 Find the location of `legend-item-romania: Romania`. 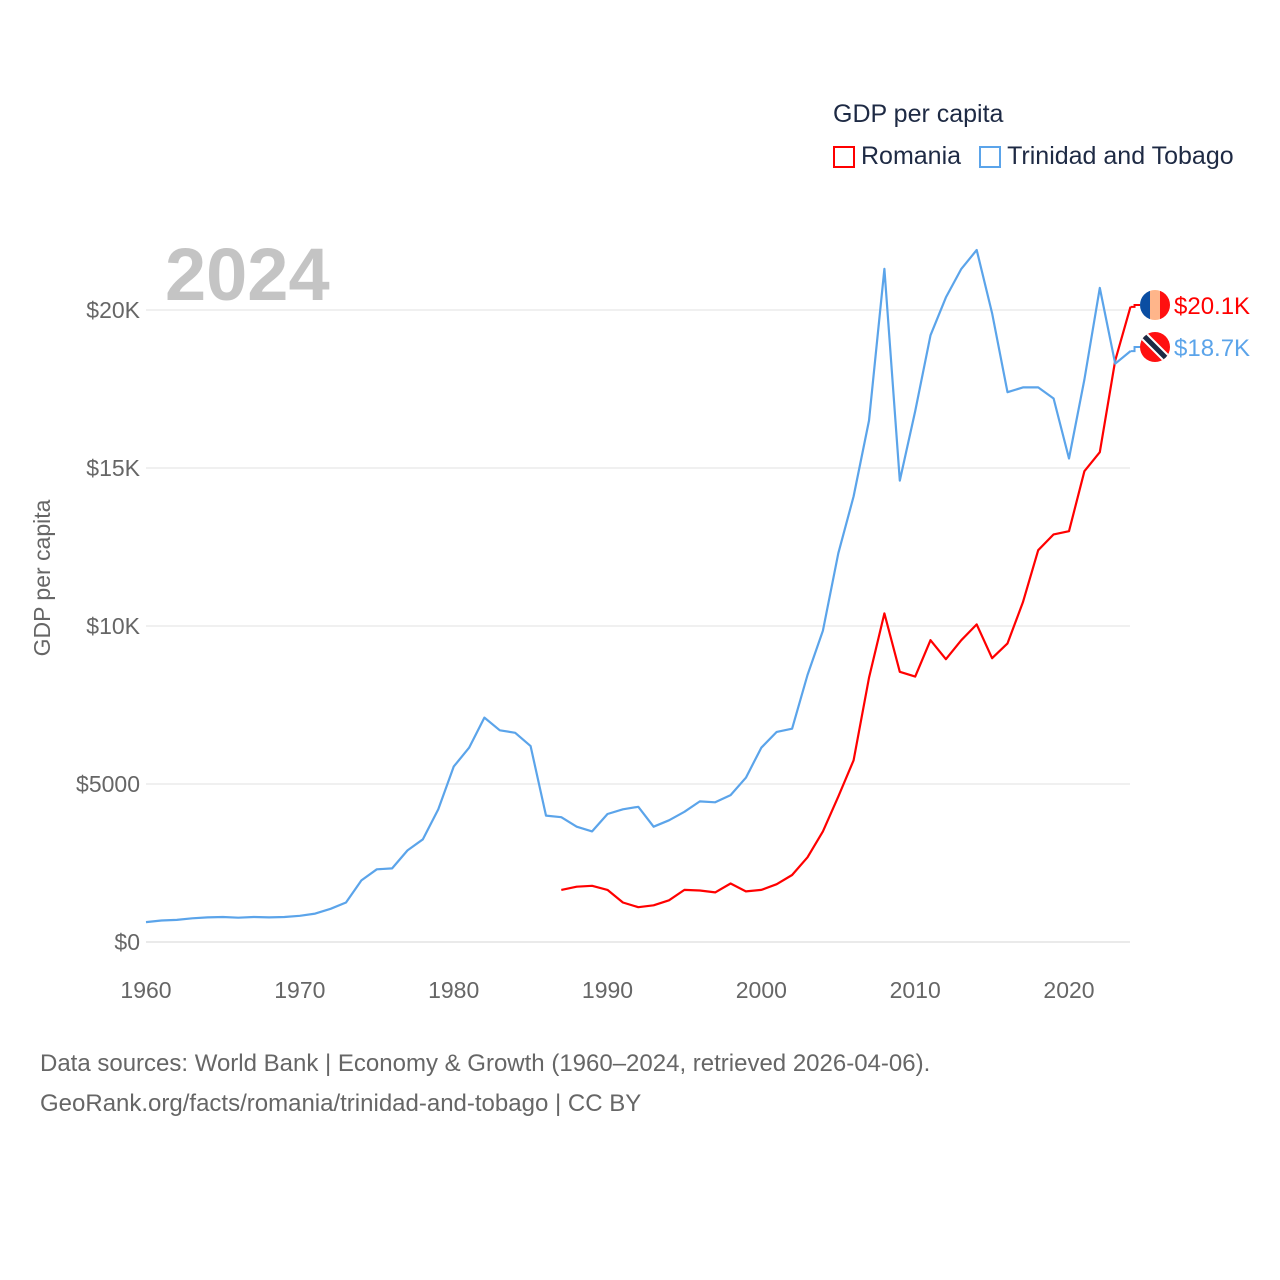

legend-item-romania: Romania is located at coordinates (897, 156).